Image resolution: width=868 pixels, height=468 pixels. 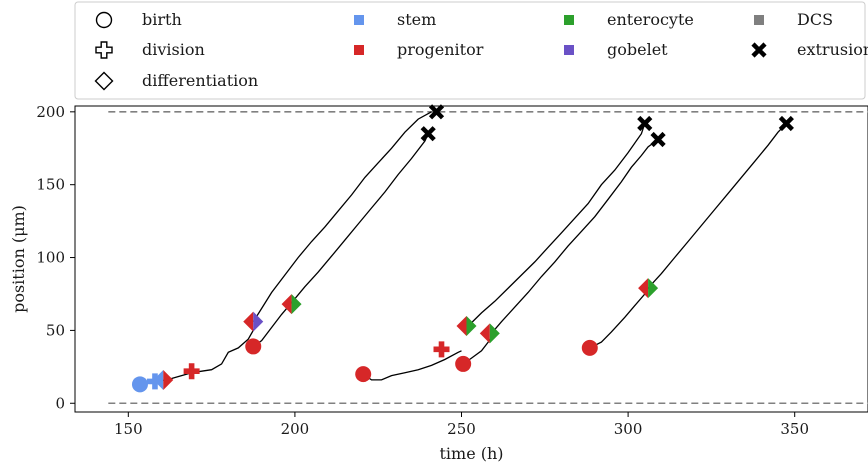 What do you see at coordinates (295, 429) in the screenshot?
I see `x-tick-label: 200` at bounding box center [295, 429].